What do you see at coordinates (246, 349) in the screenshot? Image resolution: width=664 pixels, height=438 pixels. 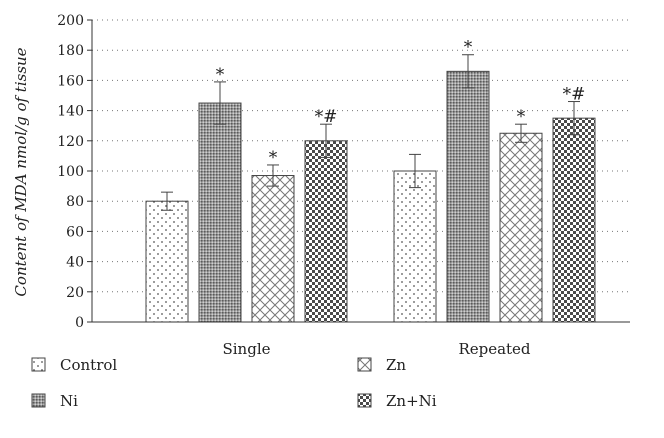 I see `x-category-label: Single` at bounding box center [246, 349].